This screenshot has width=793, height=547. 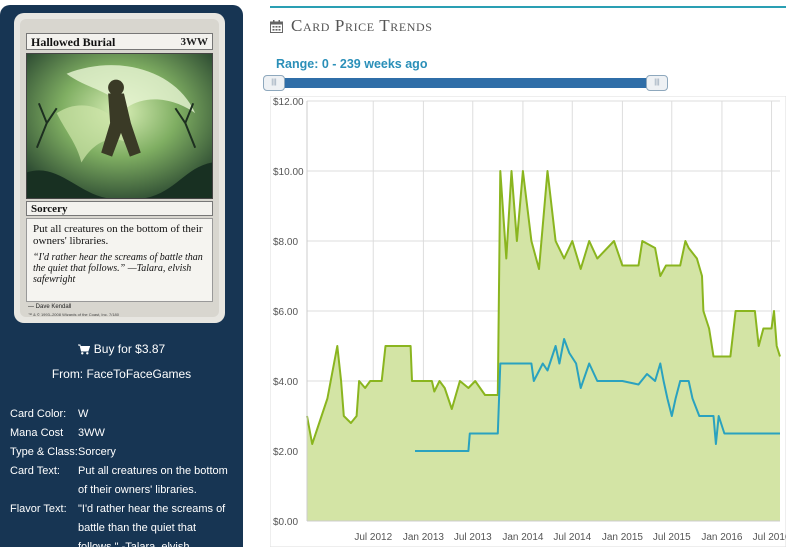 What do you see at coordinates (50, 307) in the screenshot?
I see `card-artist: — Dave Kendall` at bounding box center [50, 307].